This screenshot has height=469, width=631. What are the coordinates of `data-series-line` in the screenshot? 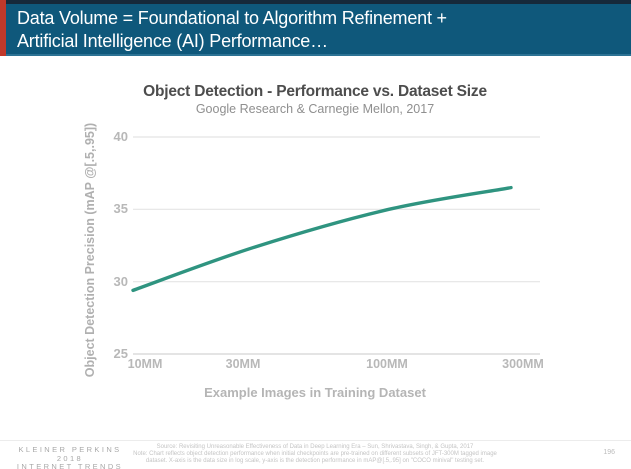 It's located at (322, 239).